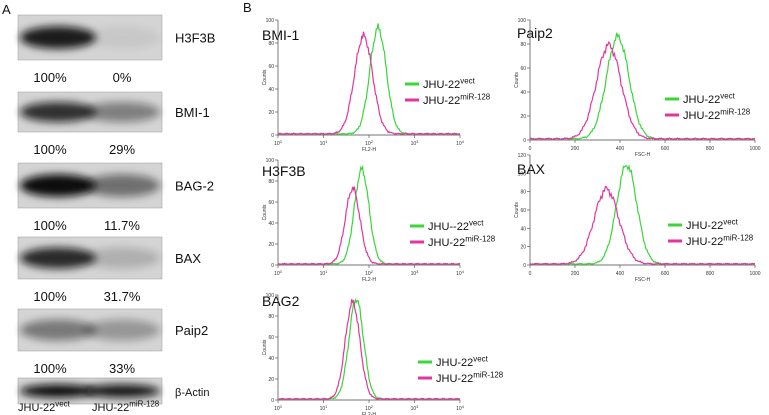 The width and height of the screenshot is (769, 415). What do you see at coordinates (110, 408) in the screenshot?
I see `lane-label-main: JHU-22` at bounding box center [110, 408].